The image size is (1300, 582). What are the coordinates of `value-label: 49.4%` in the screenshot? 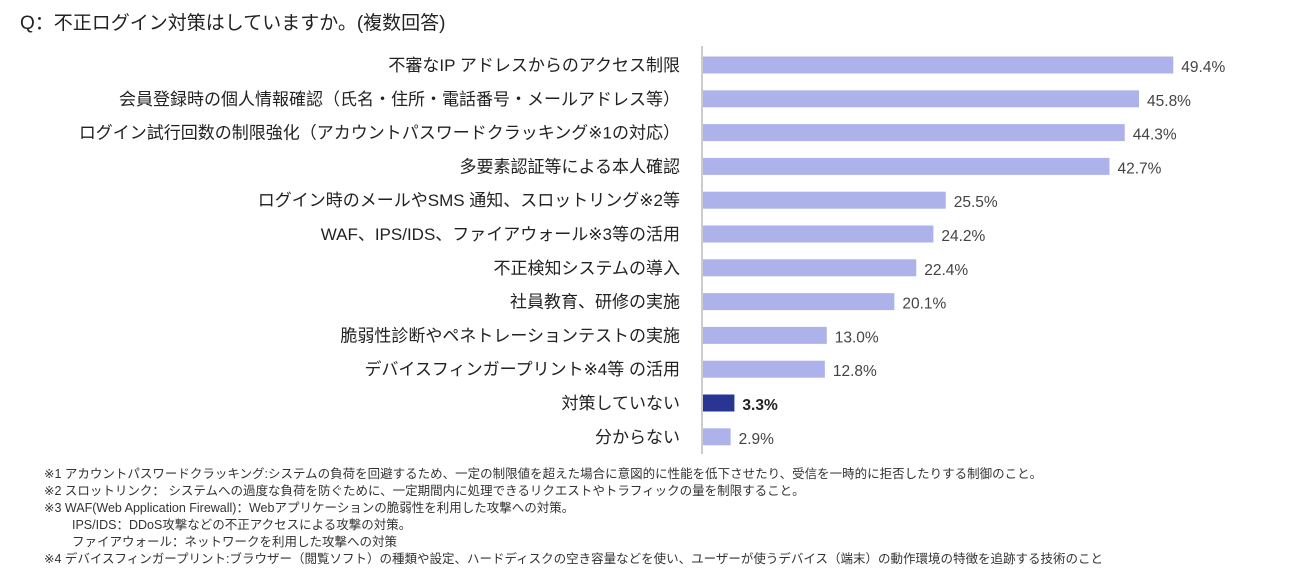 It's located at (1203, 67).